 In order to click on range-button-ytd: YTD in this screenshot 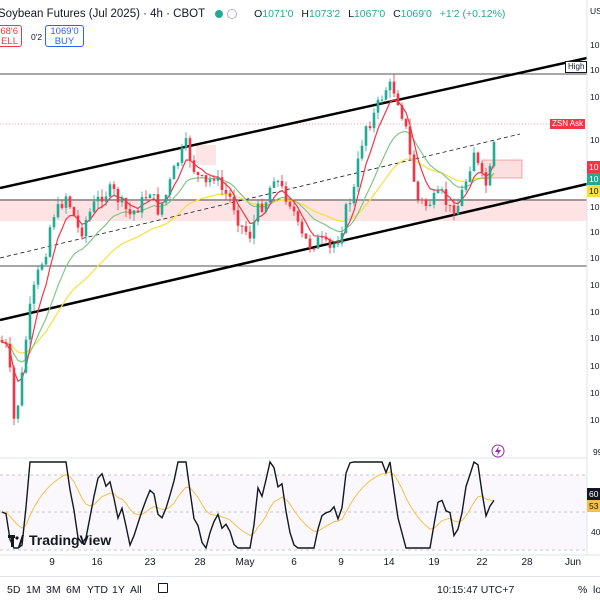, I will do `click(97, 590)`.